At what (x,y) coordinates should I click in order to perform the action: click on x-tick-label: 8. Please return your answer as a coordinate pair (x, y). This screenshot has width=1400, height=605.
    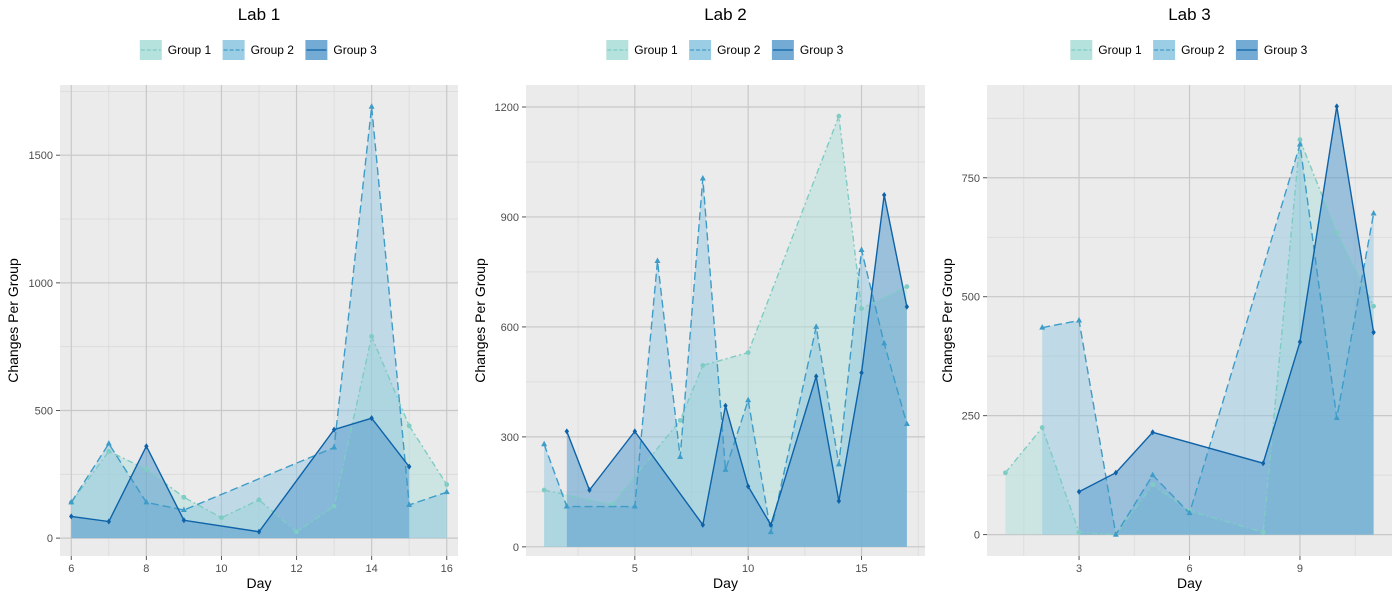
    Looking at the image, I should click on (146, 569).